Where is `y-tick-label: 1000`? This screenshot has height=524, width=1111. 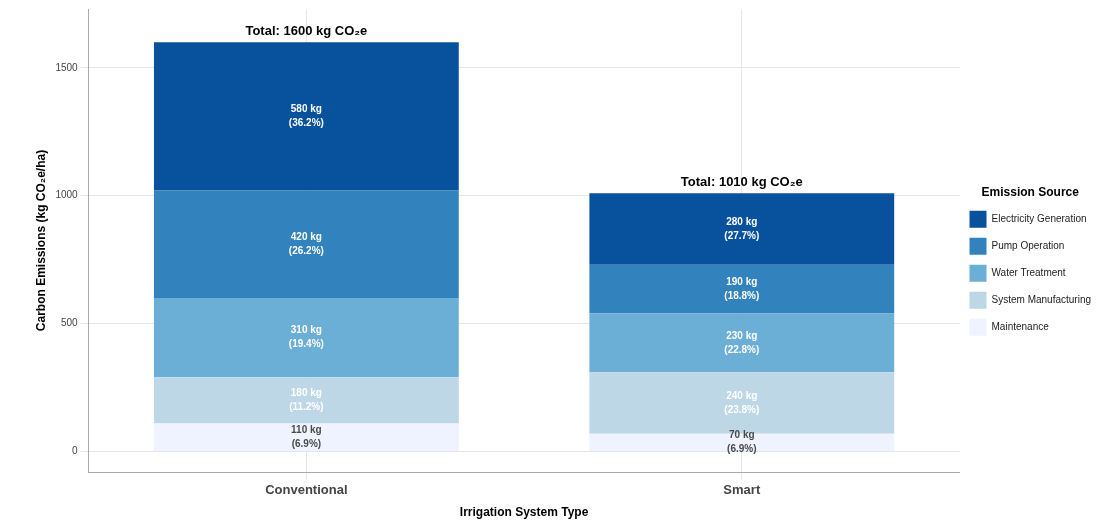
y-tick-label: 1000 is located at coordinates (67, 195).